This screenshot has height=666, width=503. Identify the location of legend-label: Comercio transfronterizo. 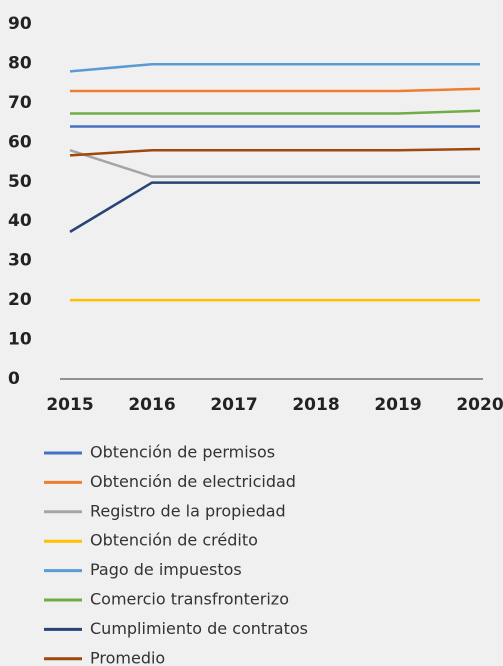
(189, 599).